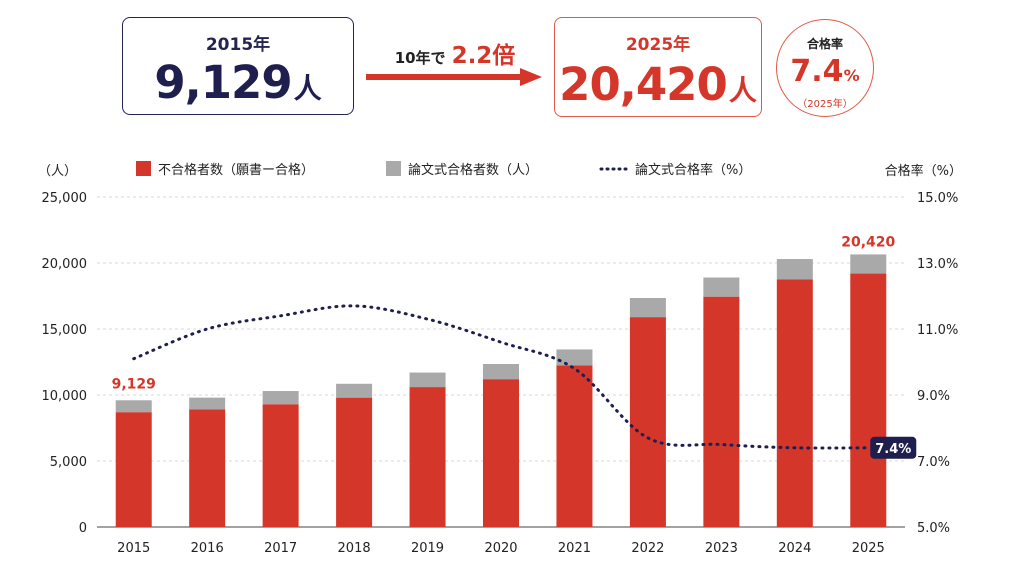  I want to click on y-tick-left: 25,000, so click(65, 198).